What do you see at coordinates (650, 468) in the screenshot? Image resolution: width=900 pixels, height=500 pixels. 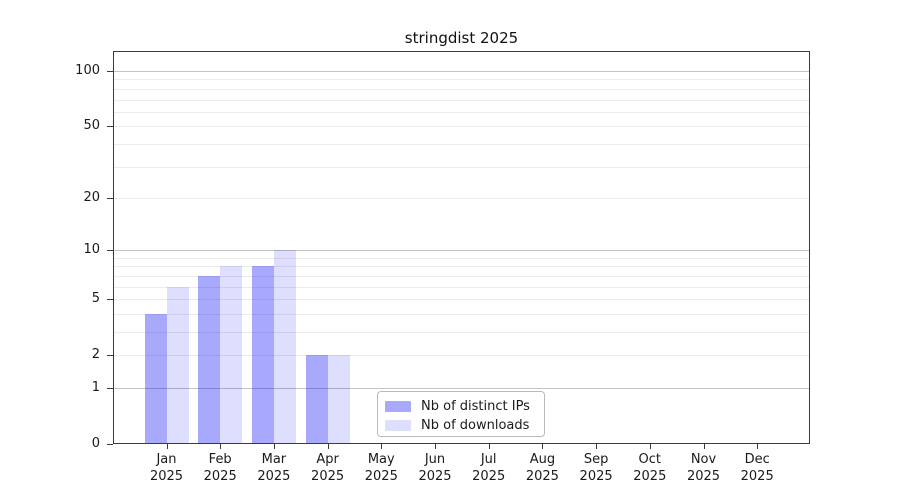 I see `x-tick-label: Oct 2025` at bounding box center [650, 468].